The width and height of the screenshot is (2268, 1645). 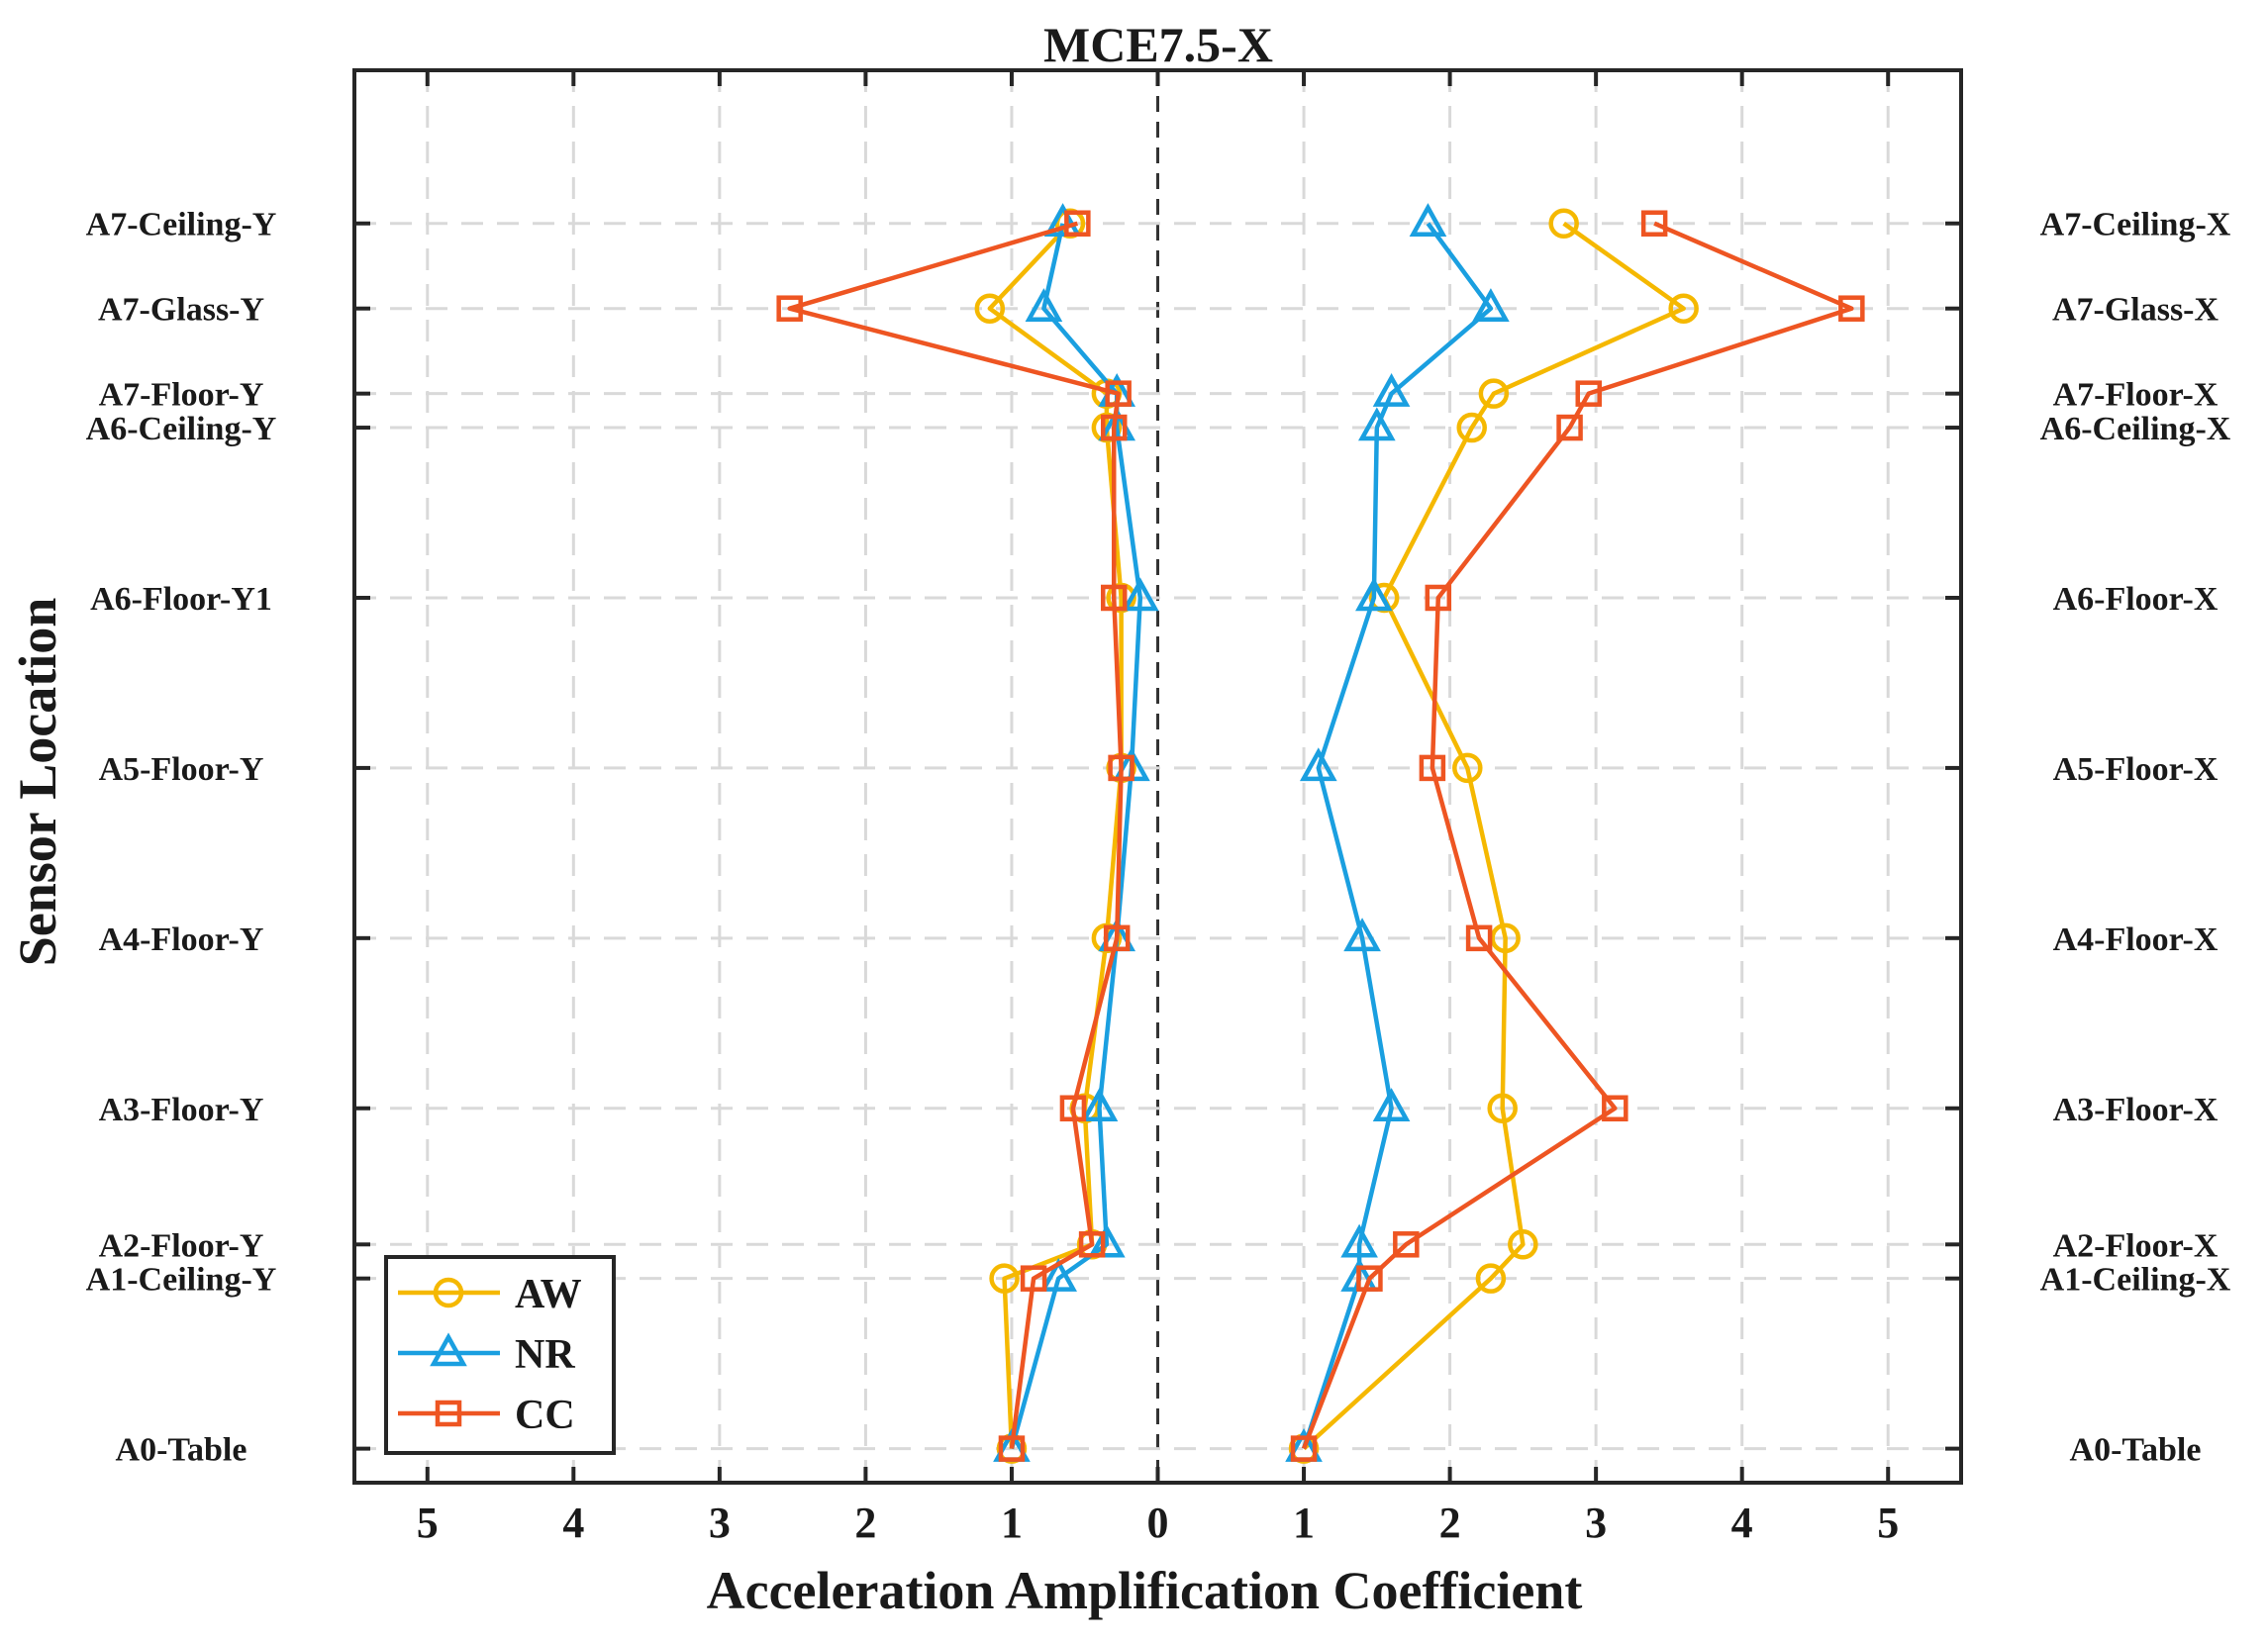 I want to click on right-sensor-label: A6-Floor-X, so click(x=2136, y=599).